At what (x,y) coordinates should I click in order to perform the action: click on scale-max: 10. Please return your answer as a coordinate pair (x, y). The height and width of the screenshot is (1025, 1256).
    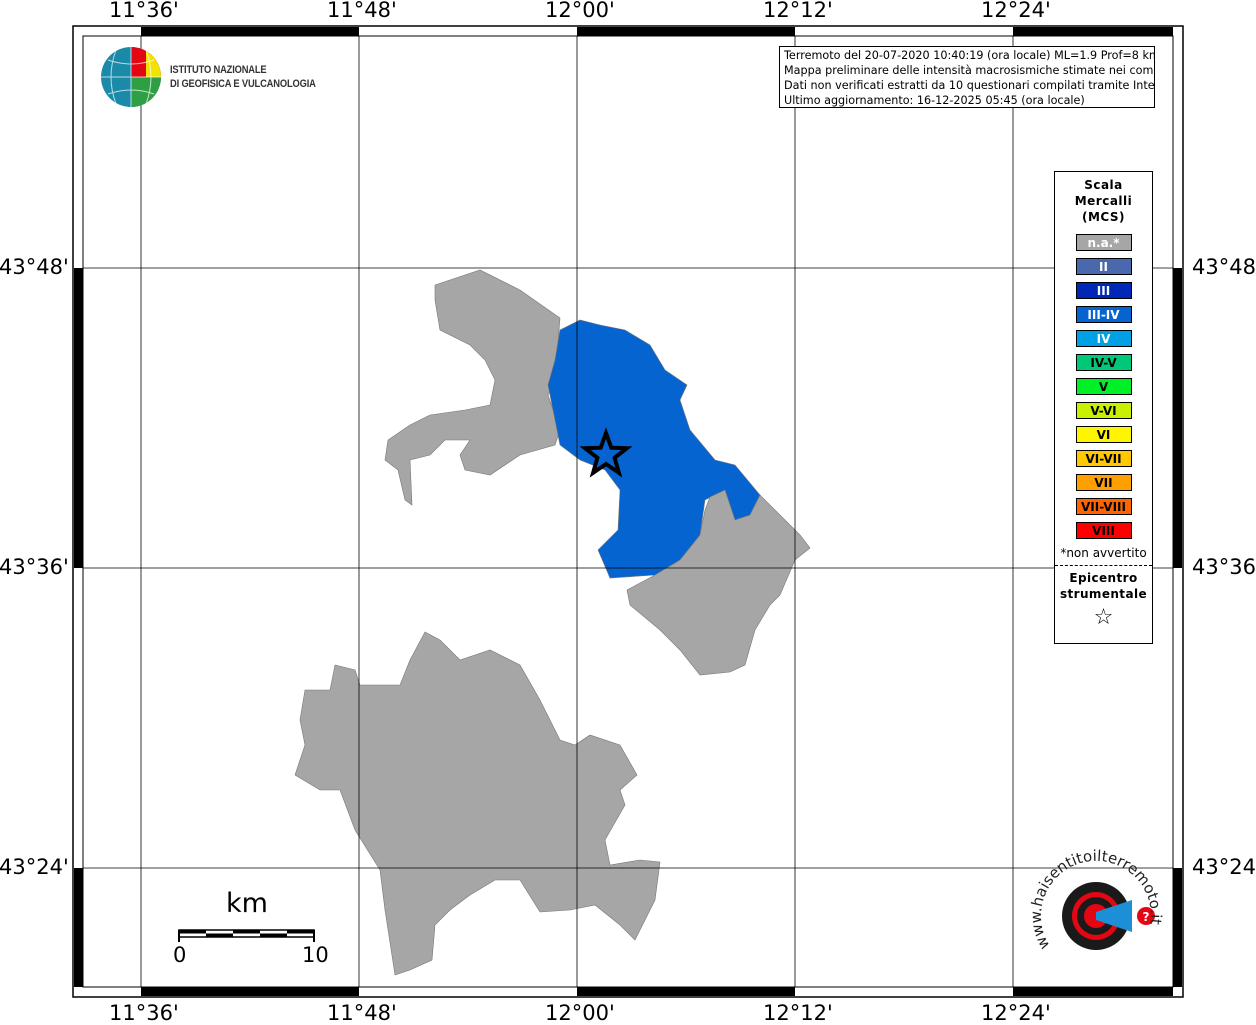
    Looking at the image, I should click on (315, 955).